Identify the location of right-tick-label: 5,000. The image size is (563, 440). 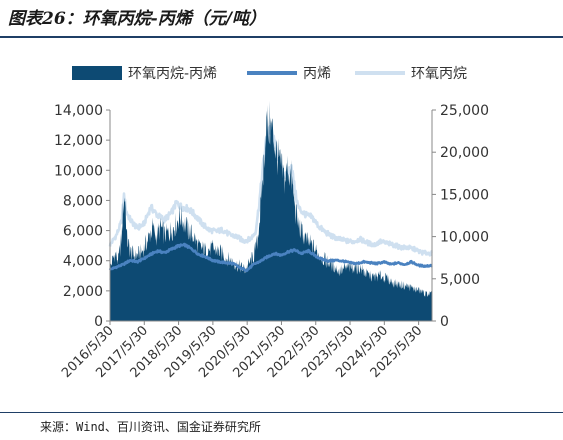
(460, 280).